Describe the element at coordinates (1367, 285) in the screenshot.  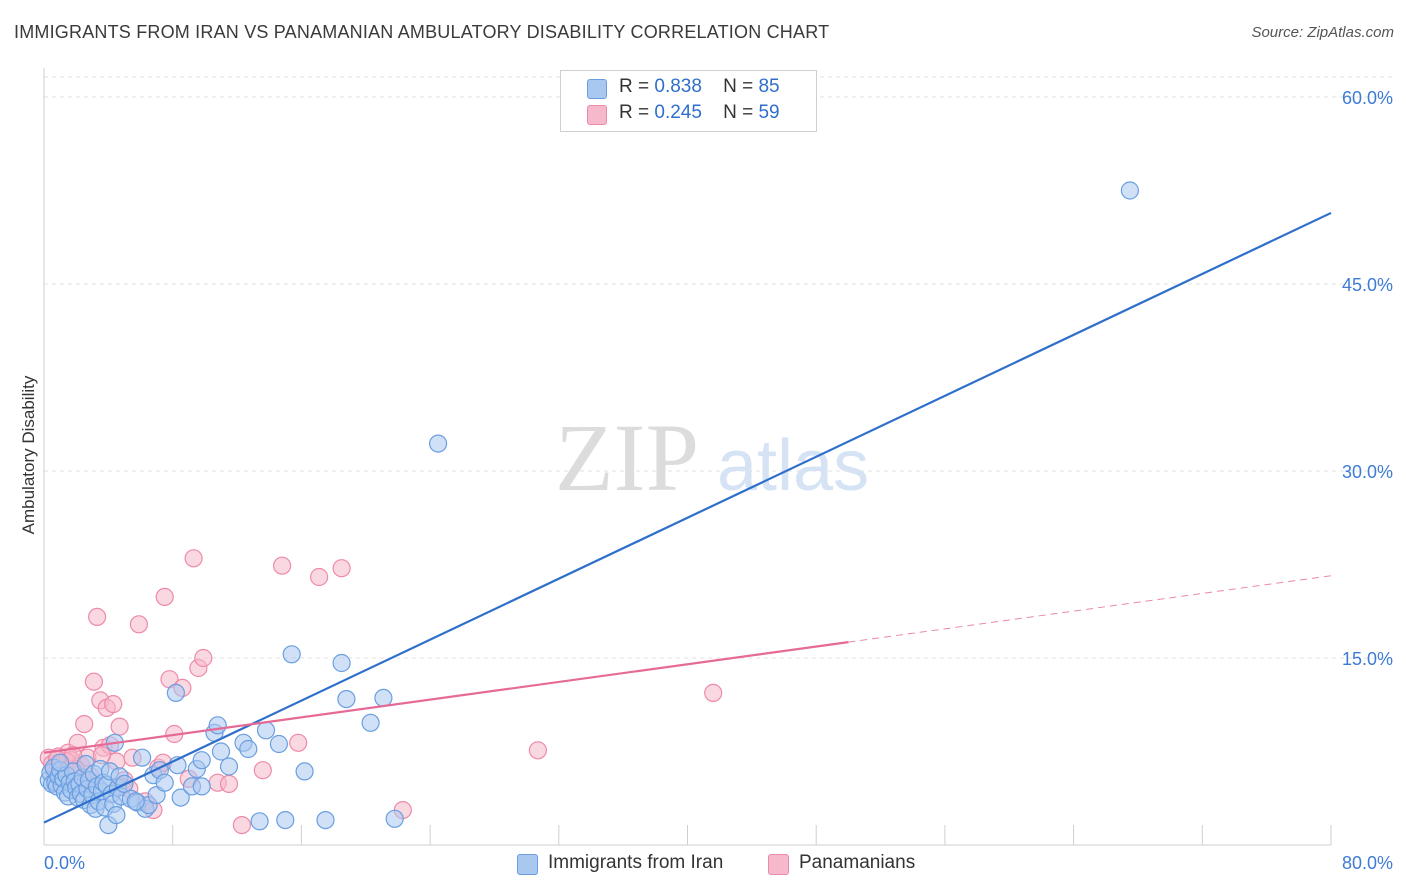
I see `y-tick-label-45: 45.0%` at that location.